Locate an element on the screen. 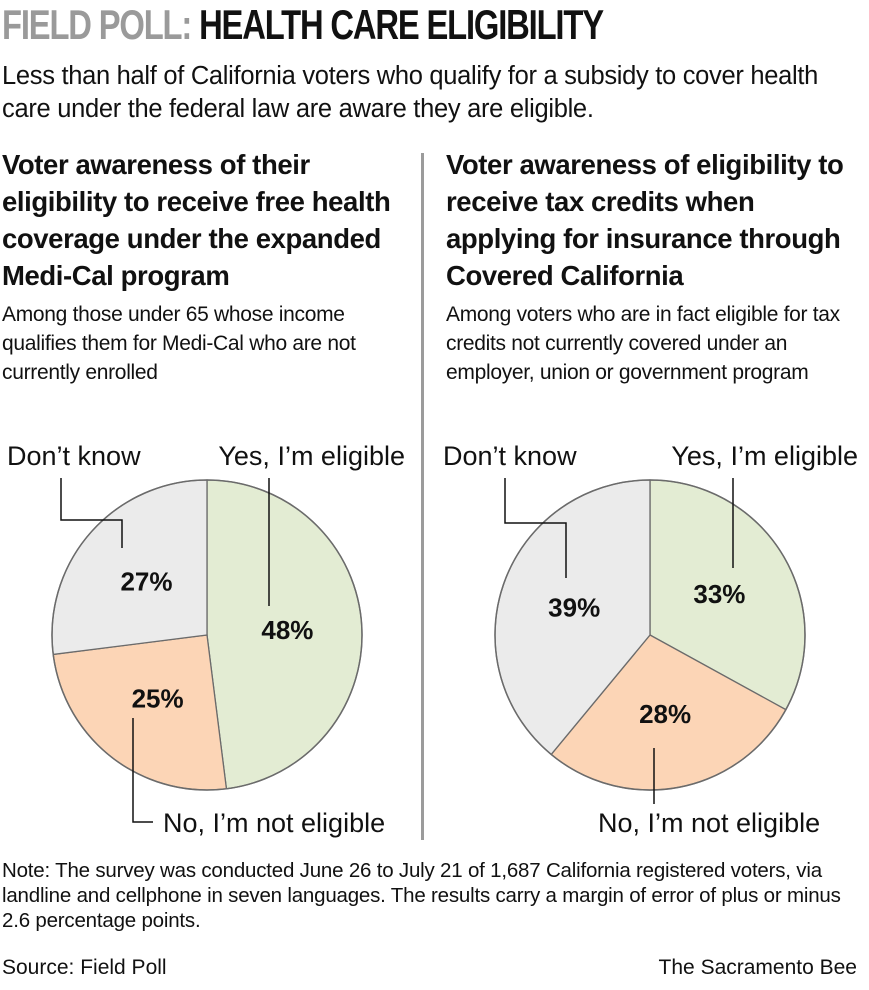 This screenshot has height=990, width=869. slice-label-dont-know: 27% is located at coordinates (146, 582).